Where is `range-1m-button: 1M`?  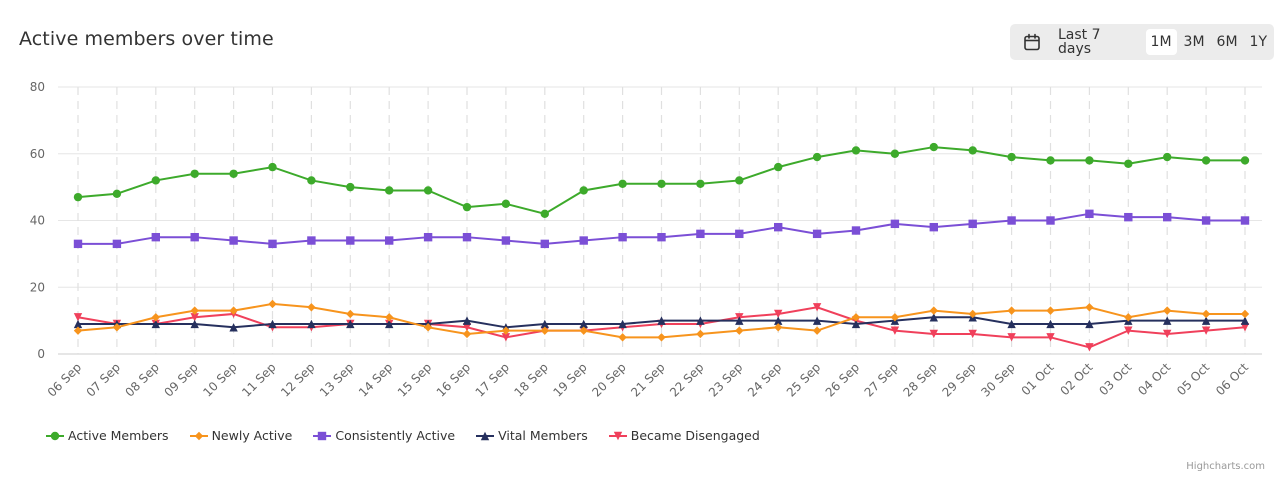
range-1m-button: 1M is located at coordinates (1161, 42).